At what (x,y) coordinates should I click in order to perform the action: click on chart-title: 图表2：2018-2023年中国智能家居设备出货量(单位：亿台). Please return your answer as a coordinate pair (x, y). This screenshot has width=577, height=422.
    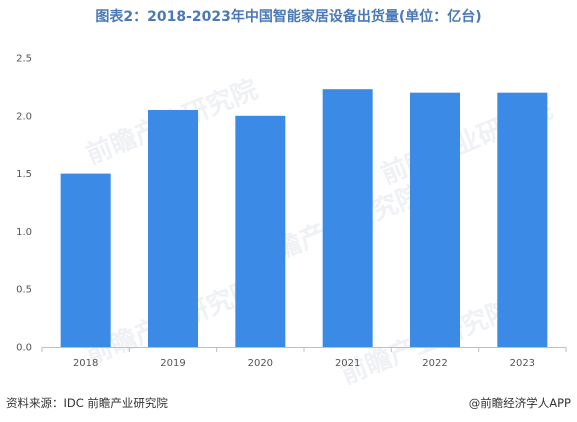
    Looking at the image, I should click on (288, 17).